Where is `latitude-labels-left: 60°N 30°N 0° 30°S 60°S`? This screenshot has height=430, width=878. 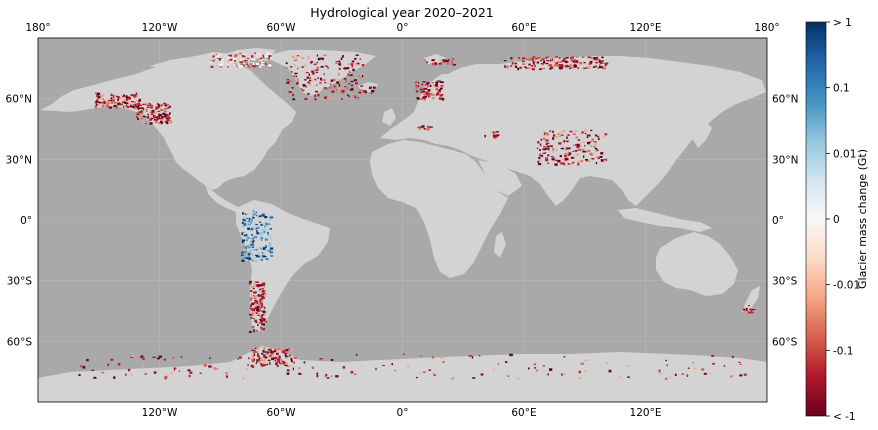
latitude-labels-left: 60°N 30°N 0° 30°S 60°S is located at coordinates (19, 221).